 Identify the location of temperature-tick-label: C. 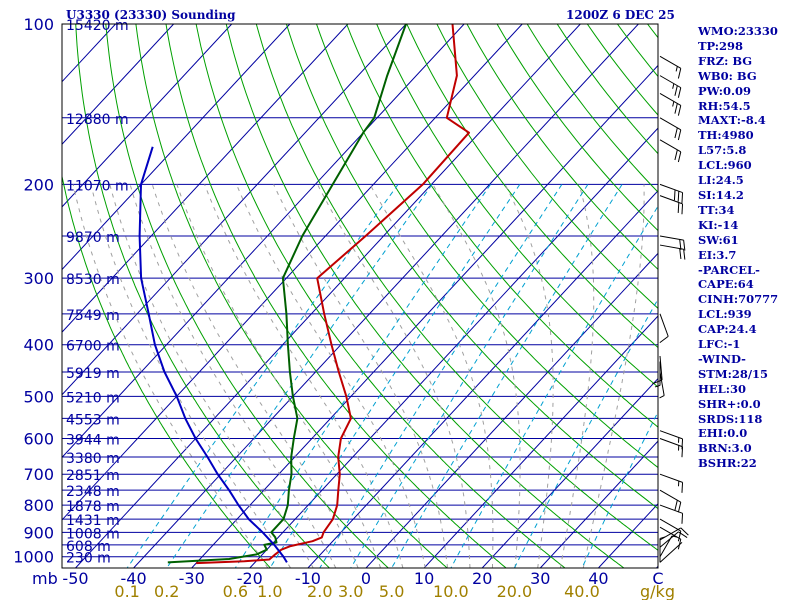
(657, 578).